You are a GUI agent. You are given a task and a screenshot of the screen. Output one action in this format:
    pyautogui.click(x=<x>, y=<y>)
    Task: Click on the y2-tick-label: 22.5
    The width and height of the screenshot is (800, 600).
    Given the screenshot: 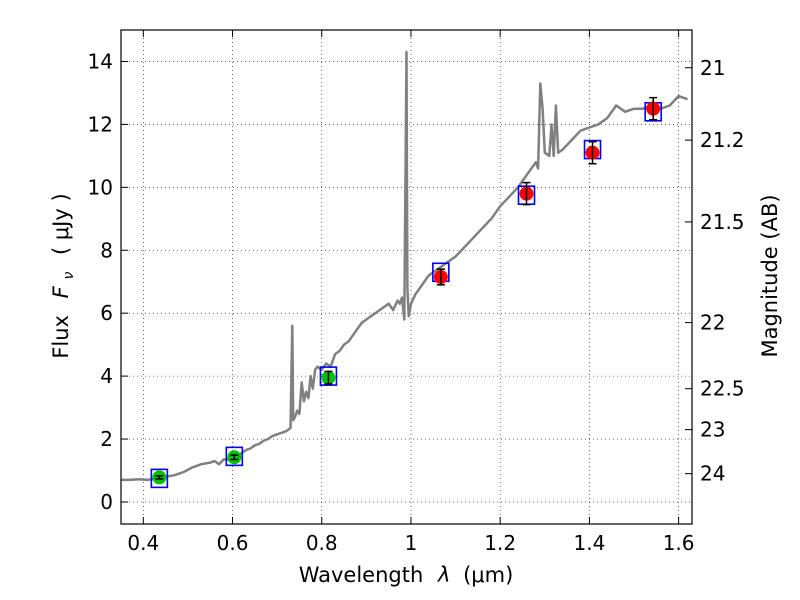 What is the action you would take?
    pyautogui.click(x=722, y=389)
    